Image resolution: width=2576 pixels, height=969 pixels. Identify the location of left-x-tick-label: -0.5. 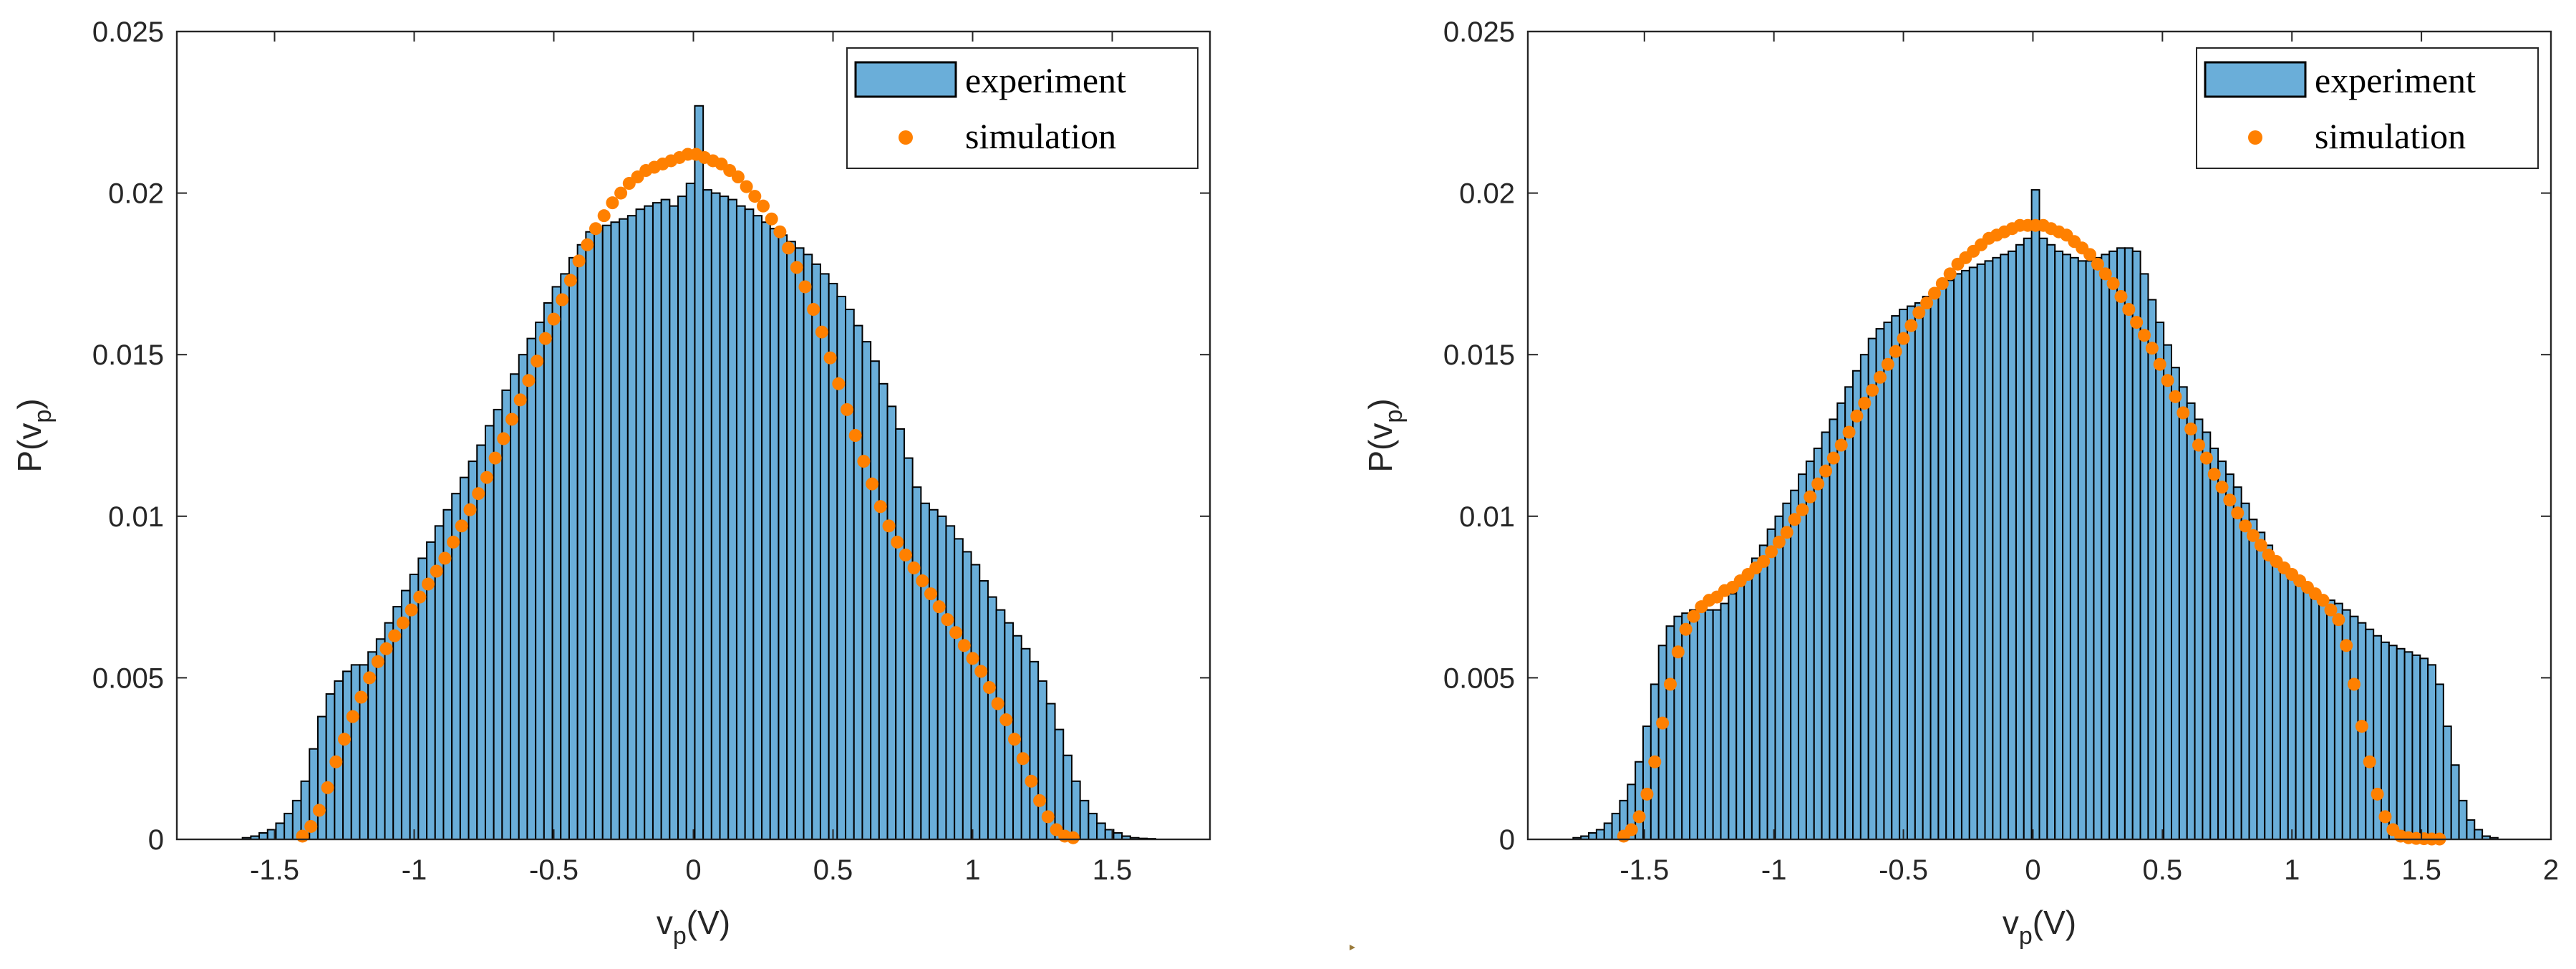
(554, 870).